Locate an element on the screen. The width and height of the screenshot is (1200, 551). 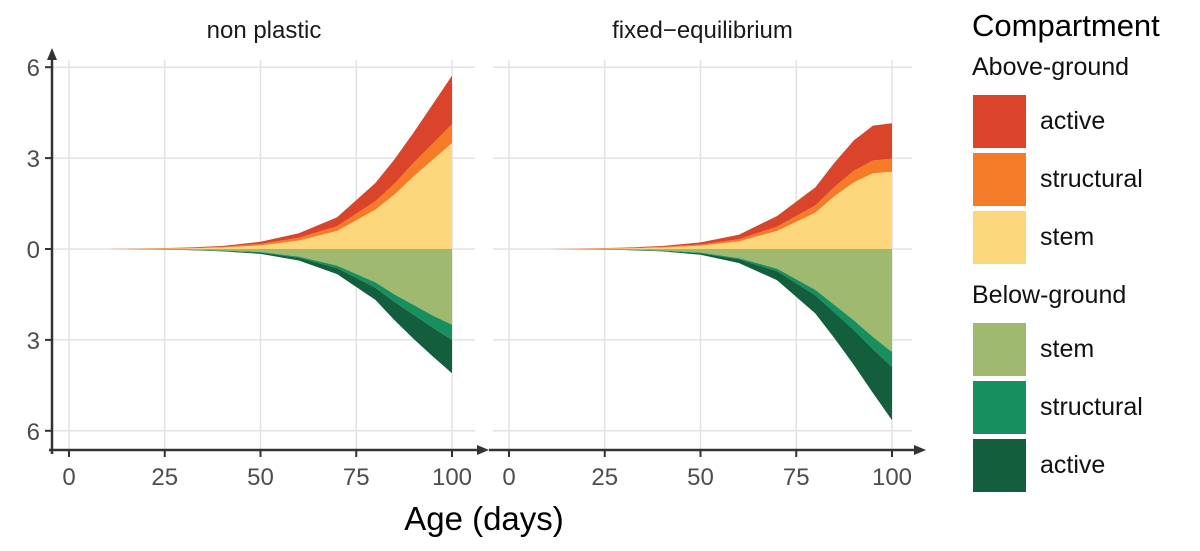
legend-item-above-structural: structural is located at coordinates (1084, 179).